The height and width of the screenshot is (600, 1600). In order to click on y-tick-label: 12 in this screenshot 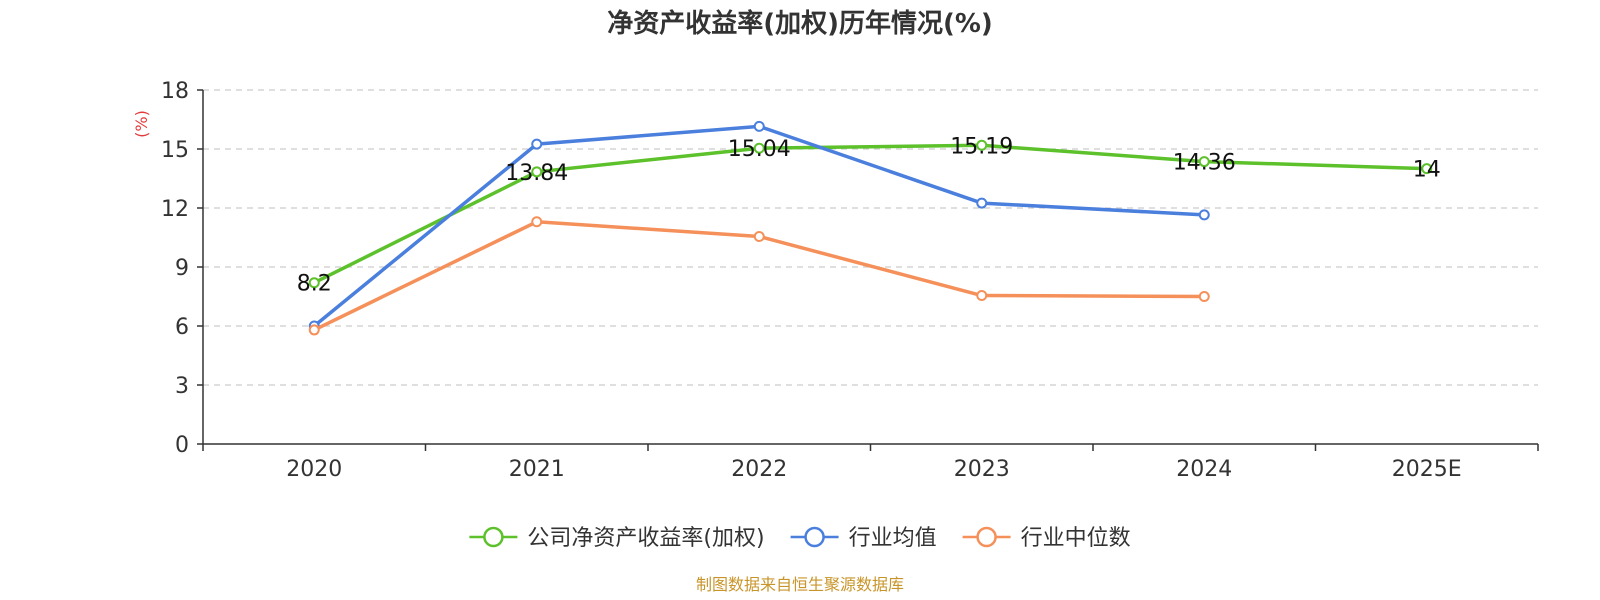, I will do `click(175, 209)`.